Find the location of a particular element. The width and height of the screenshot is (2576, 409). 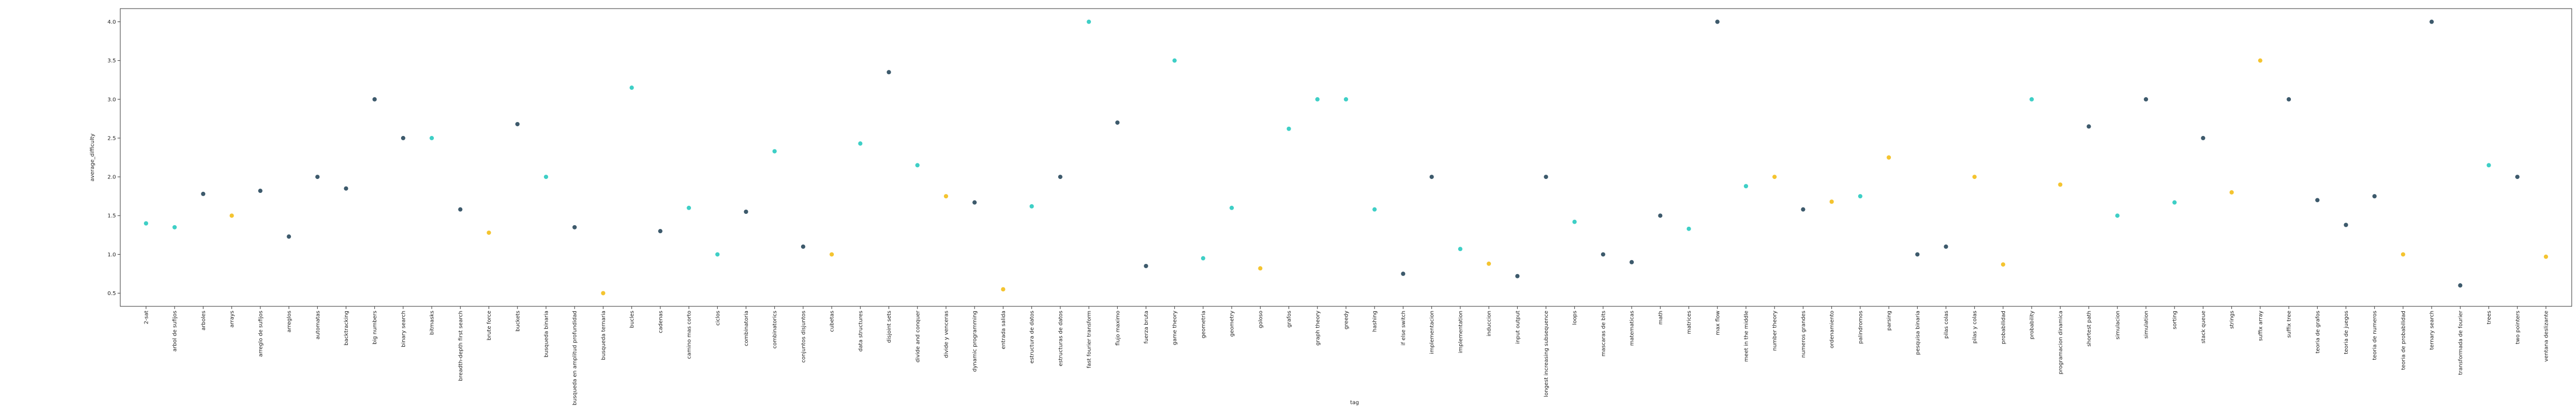

y-tick-label: 0.5 is located at coordinates (111, 294).